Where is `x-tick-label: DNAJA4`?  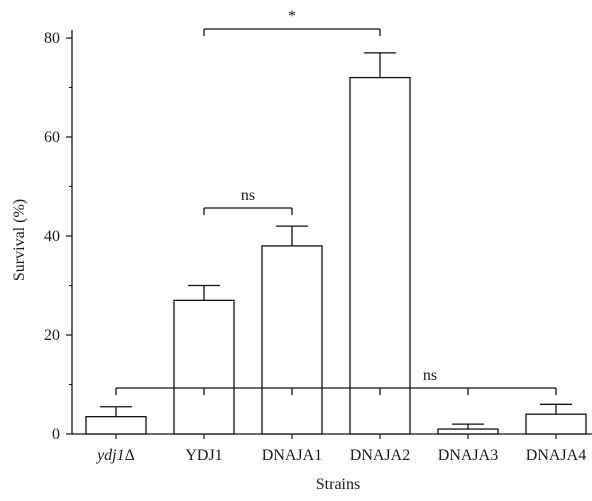
x-tick-label: DNAJA4 is located at coordinates (556, 455).